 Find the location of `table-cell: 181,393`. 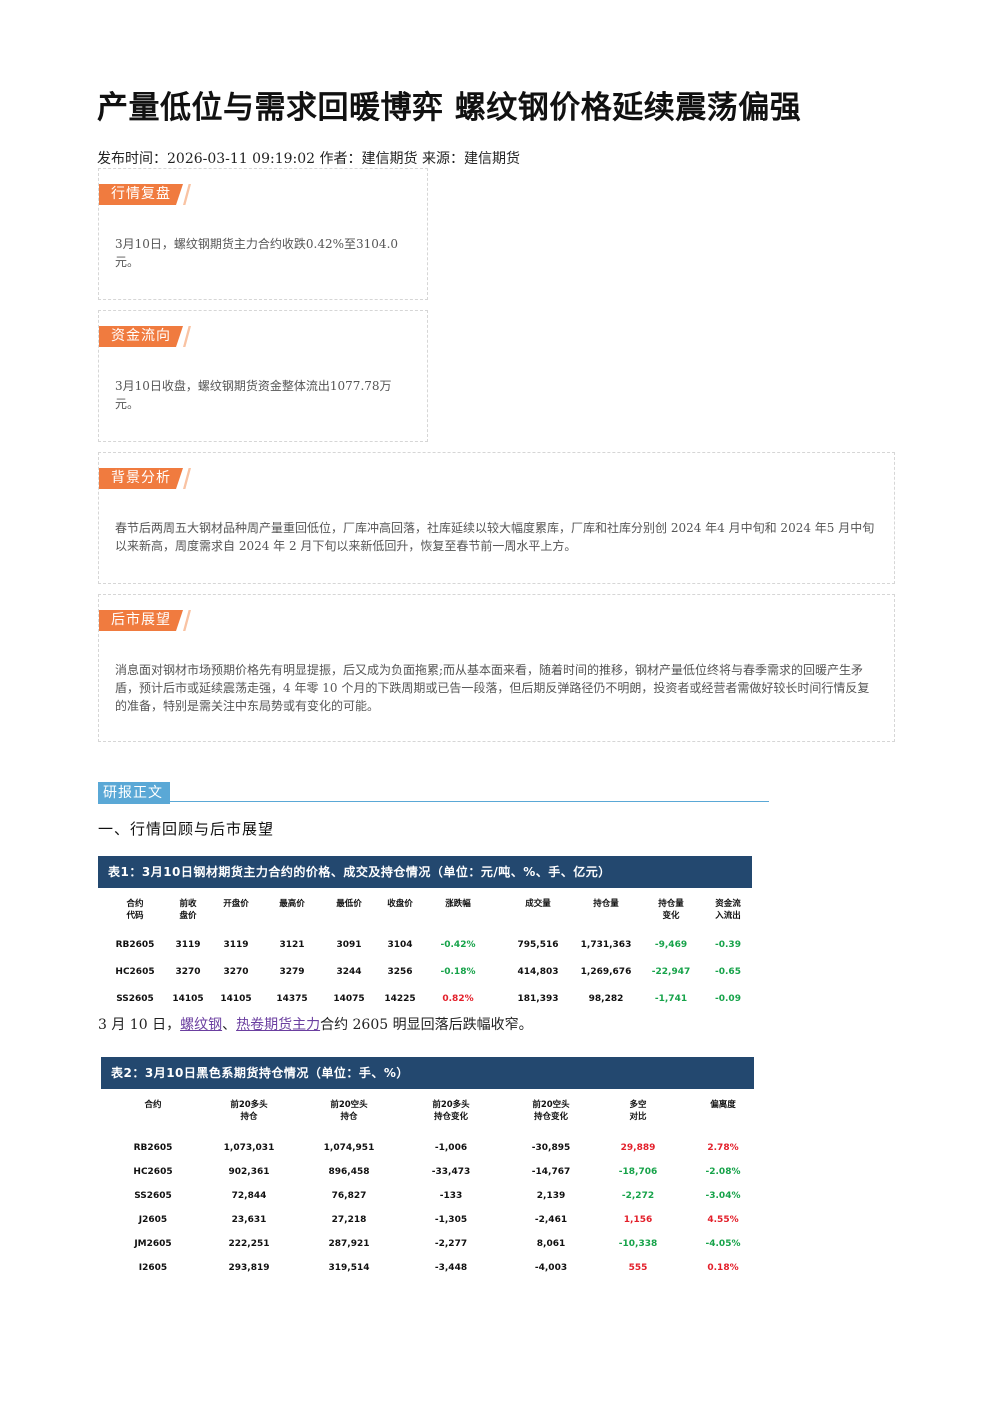

table-cell: 181,393 is located at coordinates (538, 999).